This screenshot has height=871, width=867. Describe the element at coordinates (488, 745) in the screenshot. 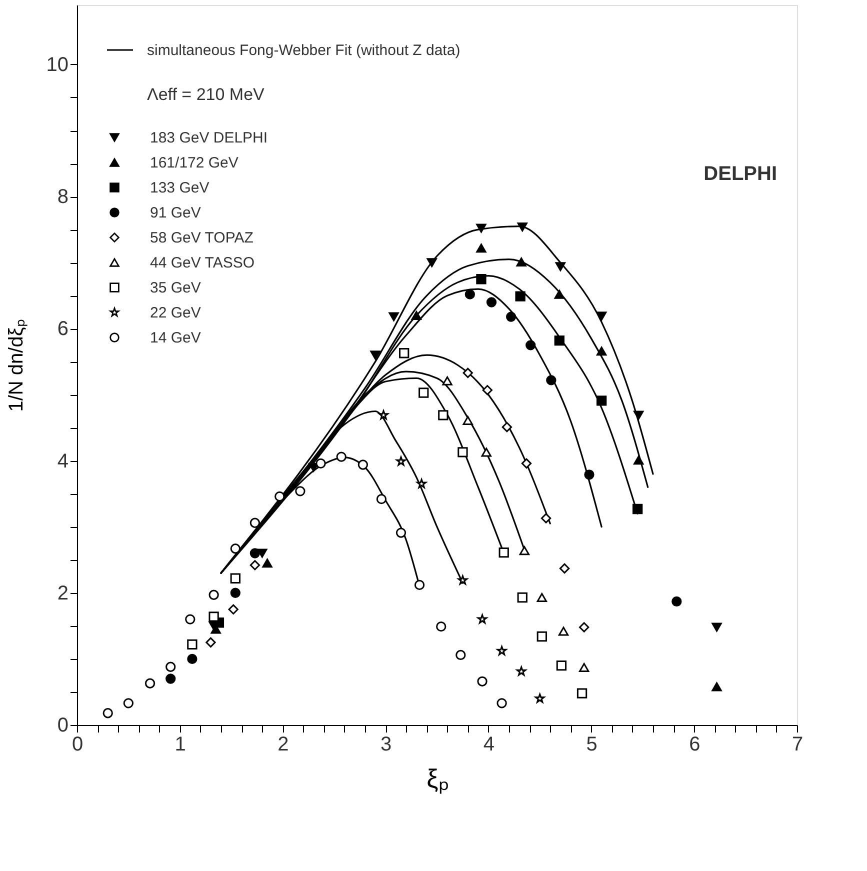

I see `x-tick-label: 4` at that location.